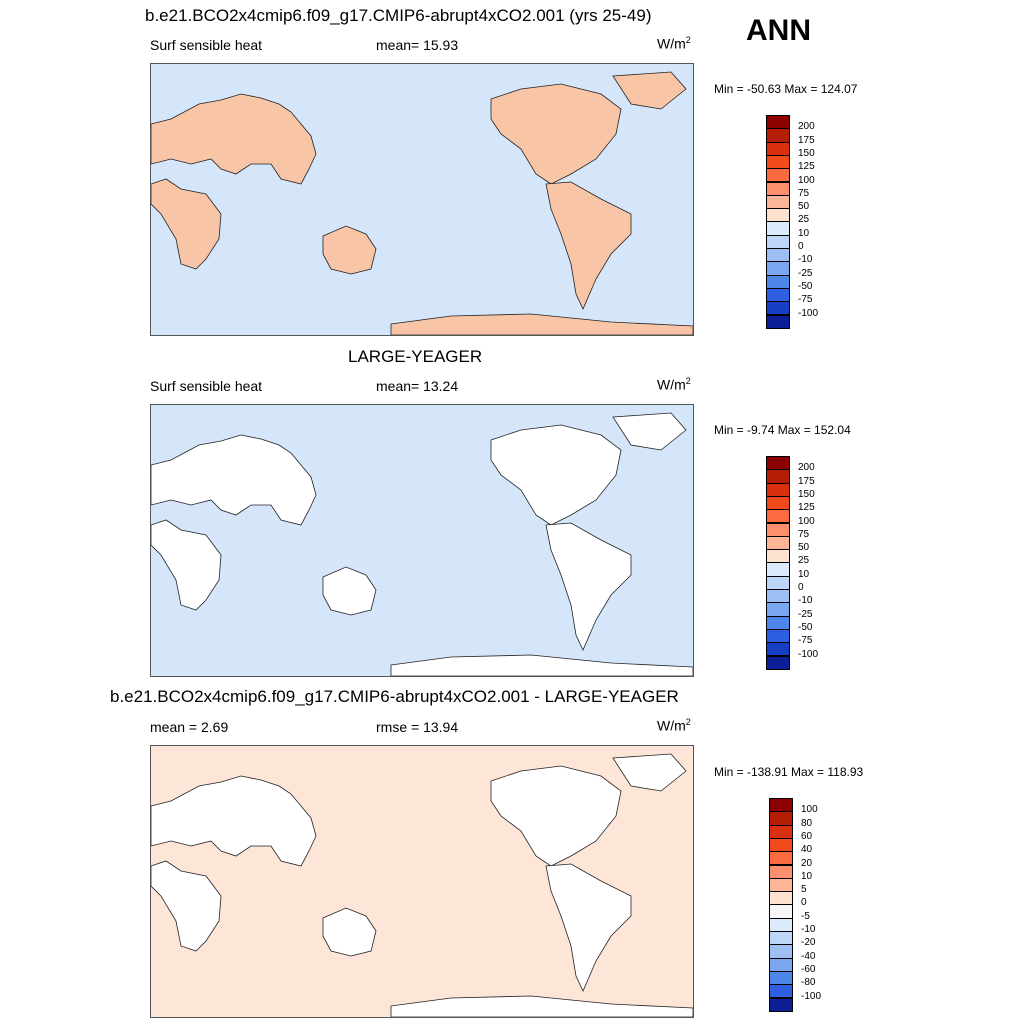 The image size is (1024, 1024). What do you see at coordinates (417, 727) in the screenshot?
I see `panel-3-rmse-label: rmse = 13.94` at bounding box center [417, 727].